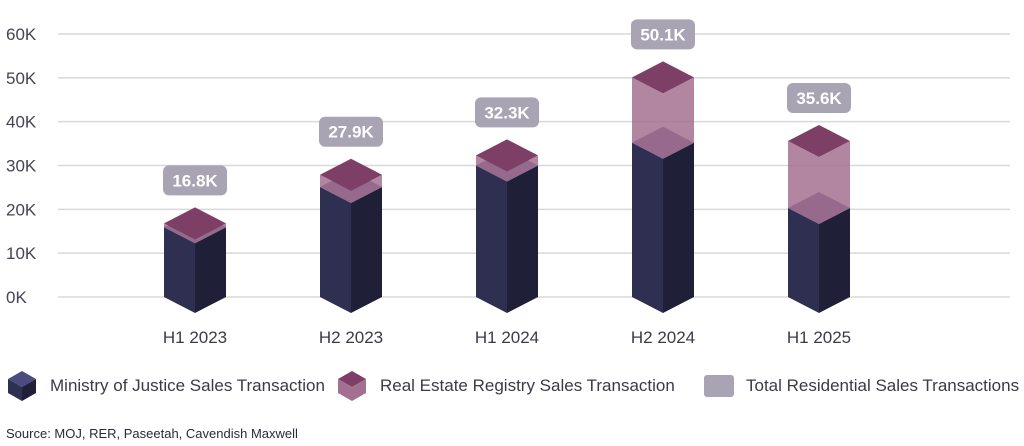 This screenshot has width=1024, height=446. Describe the element at coordinates (22, 386) in the screenshot. I see `legend-swatch-moj` at that location.